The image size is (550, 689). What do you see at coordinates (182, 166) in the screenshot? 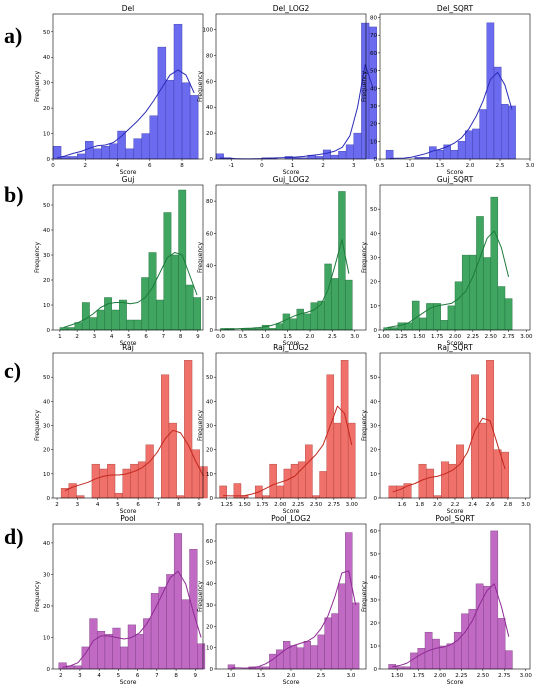
I see `x-tick-label: 8` at bounding box center [182, 166].